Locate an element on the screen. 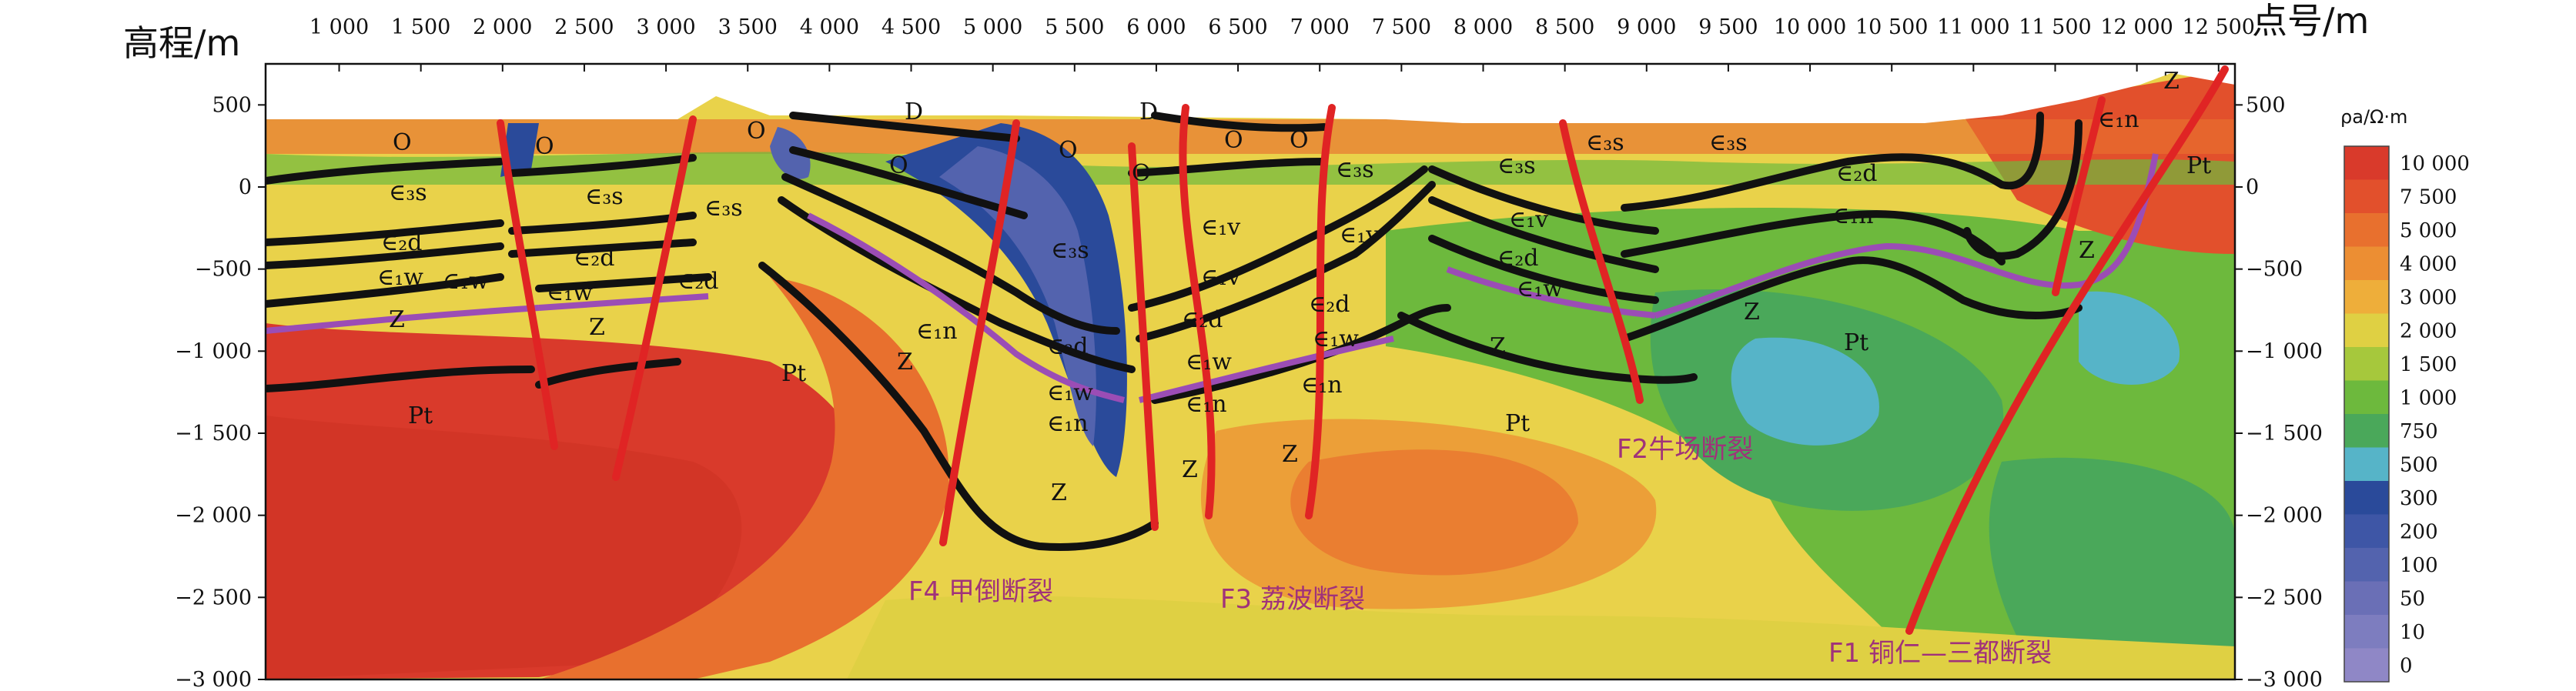 Image resolution: width=2576 pixels, height=691 pixels. x-tick-label: 2 500 is located at coordinates (584, 27).